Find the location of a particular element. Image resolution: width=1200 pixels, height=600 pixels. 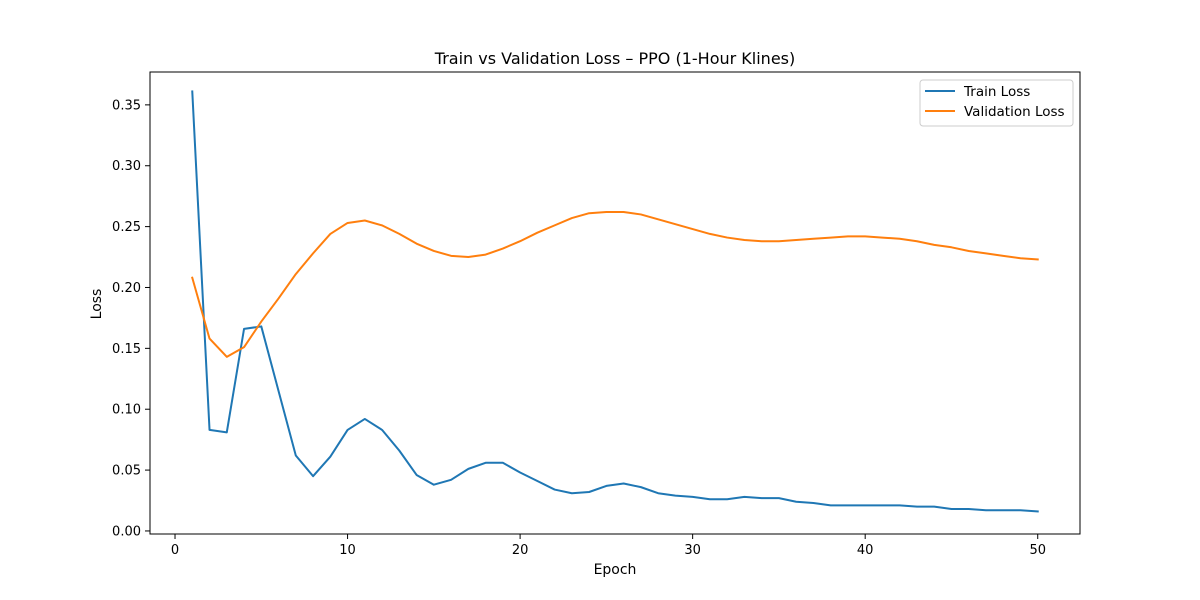

legend-label: Train Loss is located at coordinates (996, 92).